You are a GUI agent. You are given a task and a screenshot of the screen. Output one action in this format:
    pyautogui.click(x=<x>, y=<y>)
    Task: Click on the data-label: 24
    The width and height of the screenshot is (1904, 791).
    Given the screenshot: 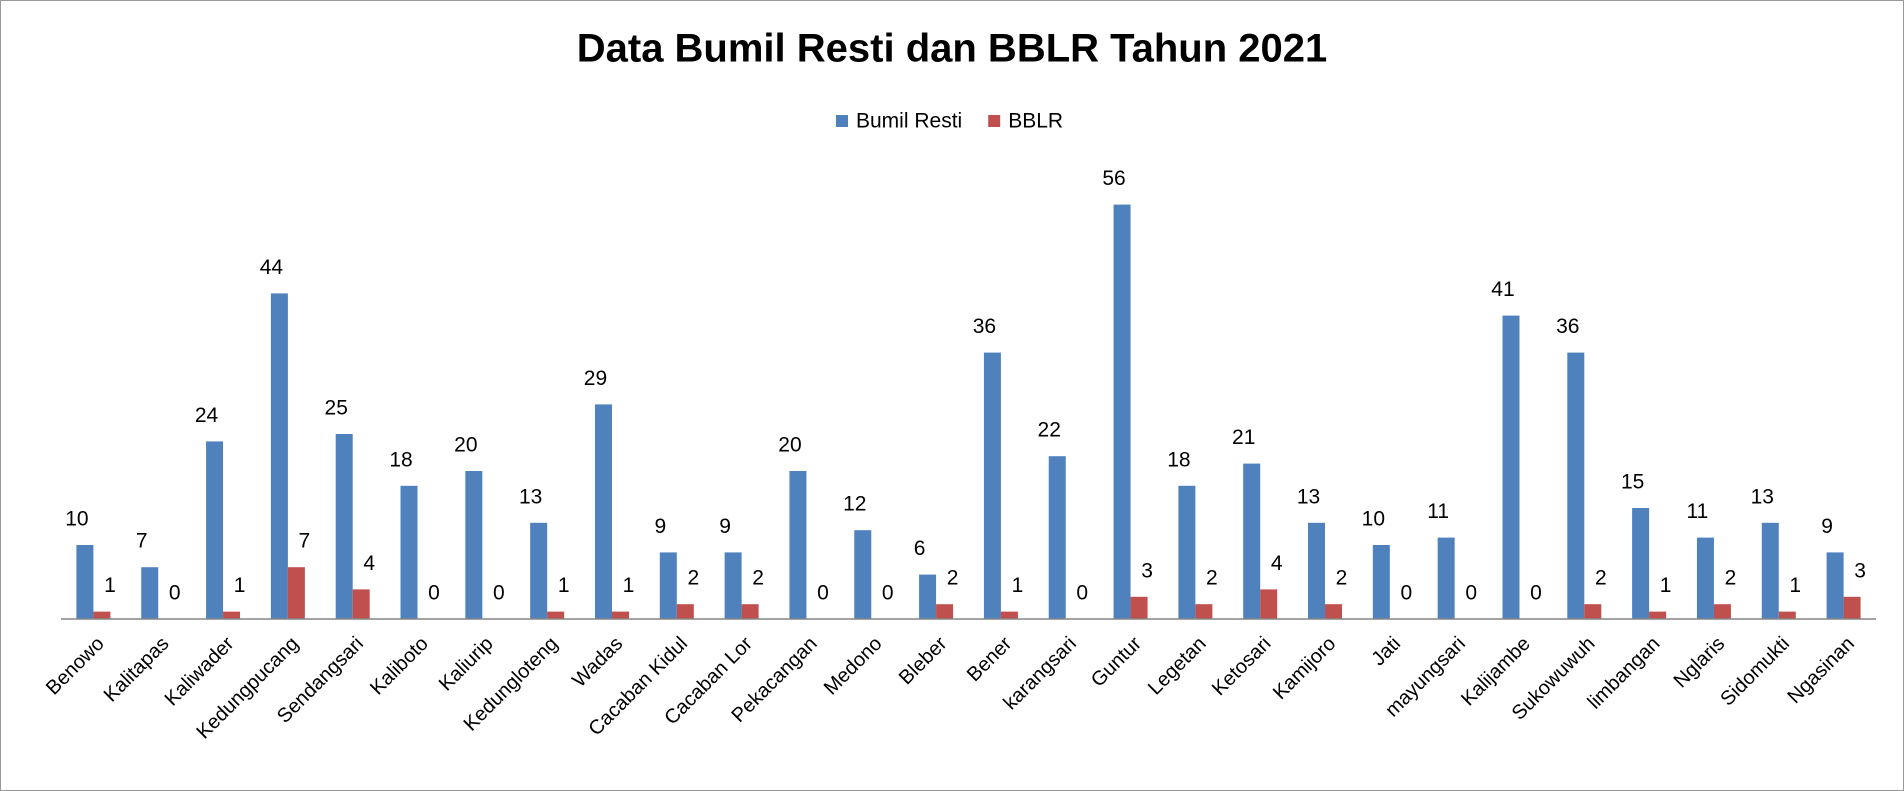 What is the action you would take?
    pyautogui.click(x=207, y=415)
    